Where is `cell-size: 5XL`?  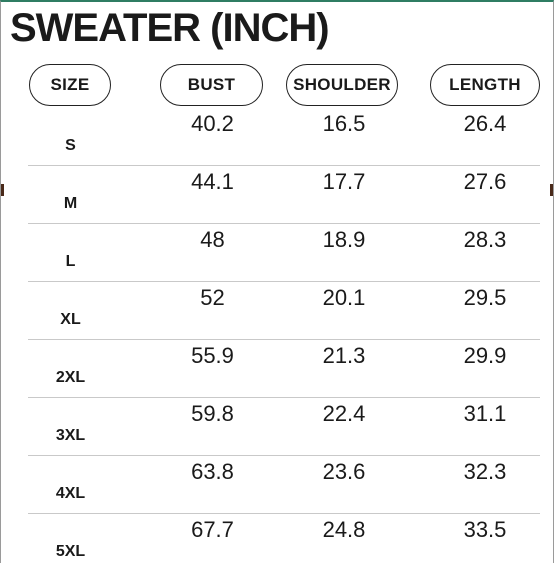
cell-size: 5XL is located at coordinates (70, 551).